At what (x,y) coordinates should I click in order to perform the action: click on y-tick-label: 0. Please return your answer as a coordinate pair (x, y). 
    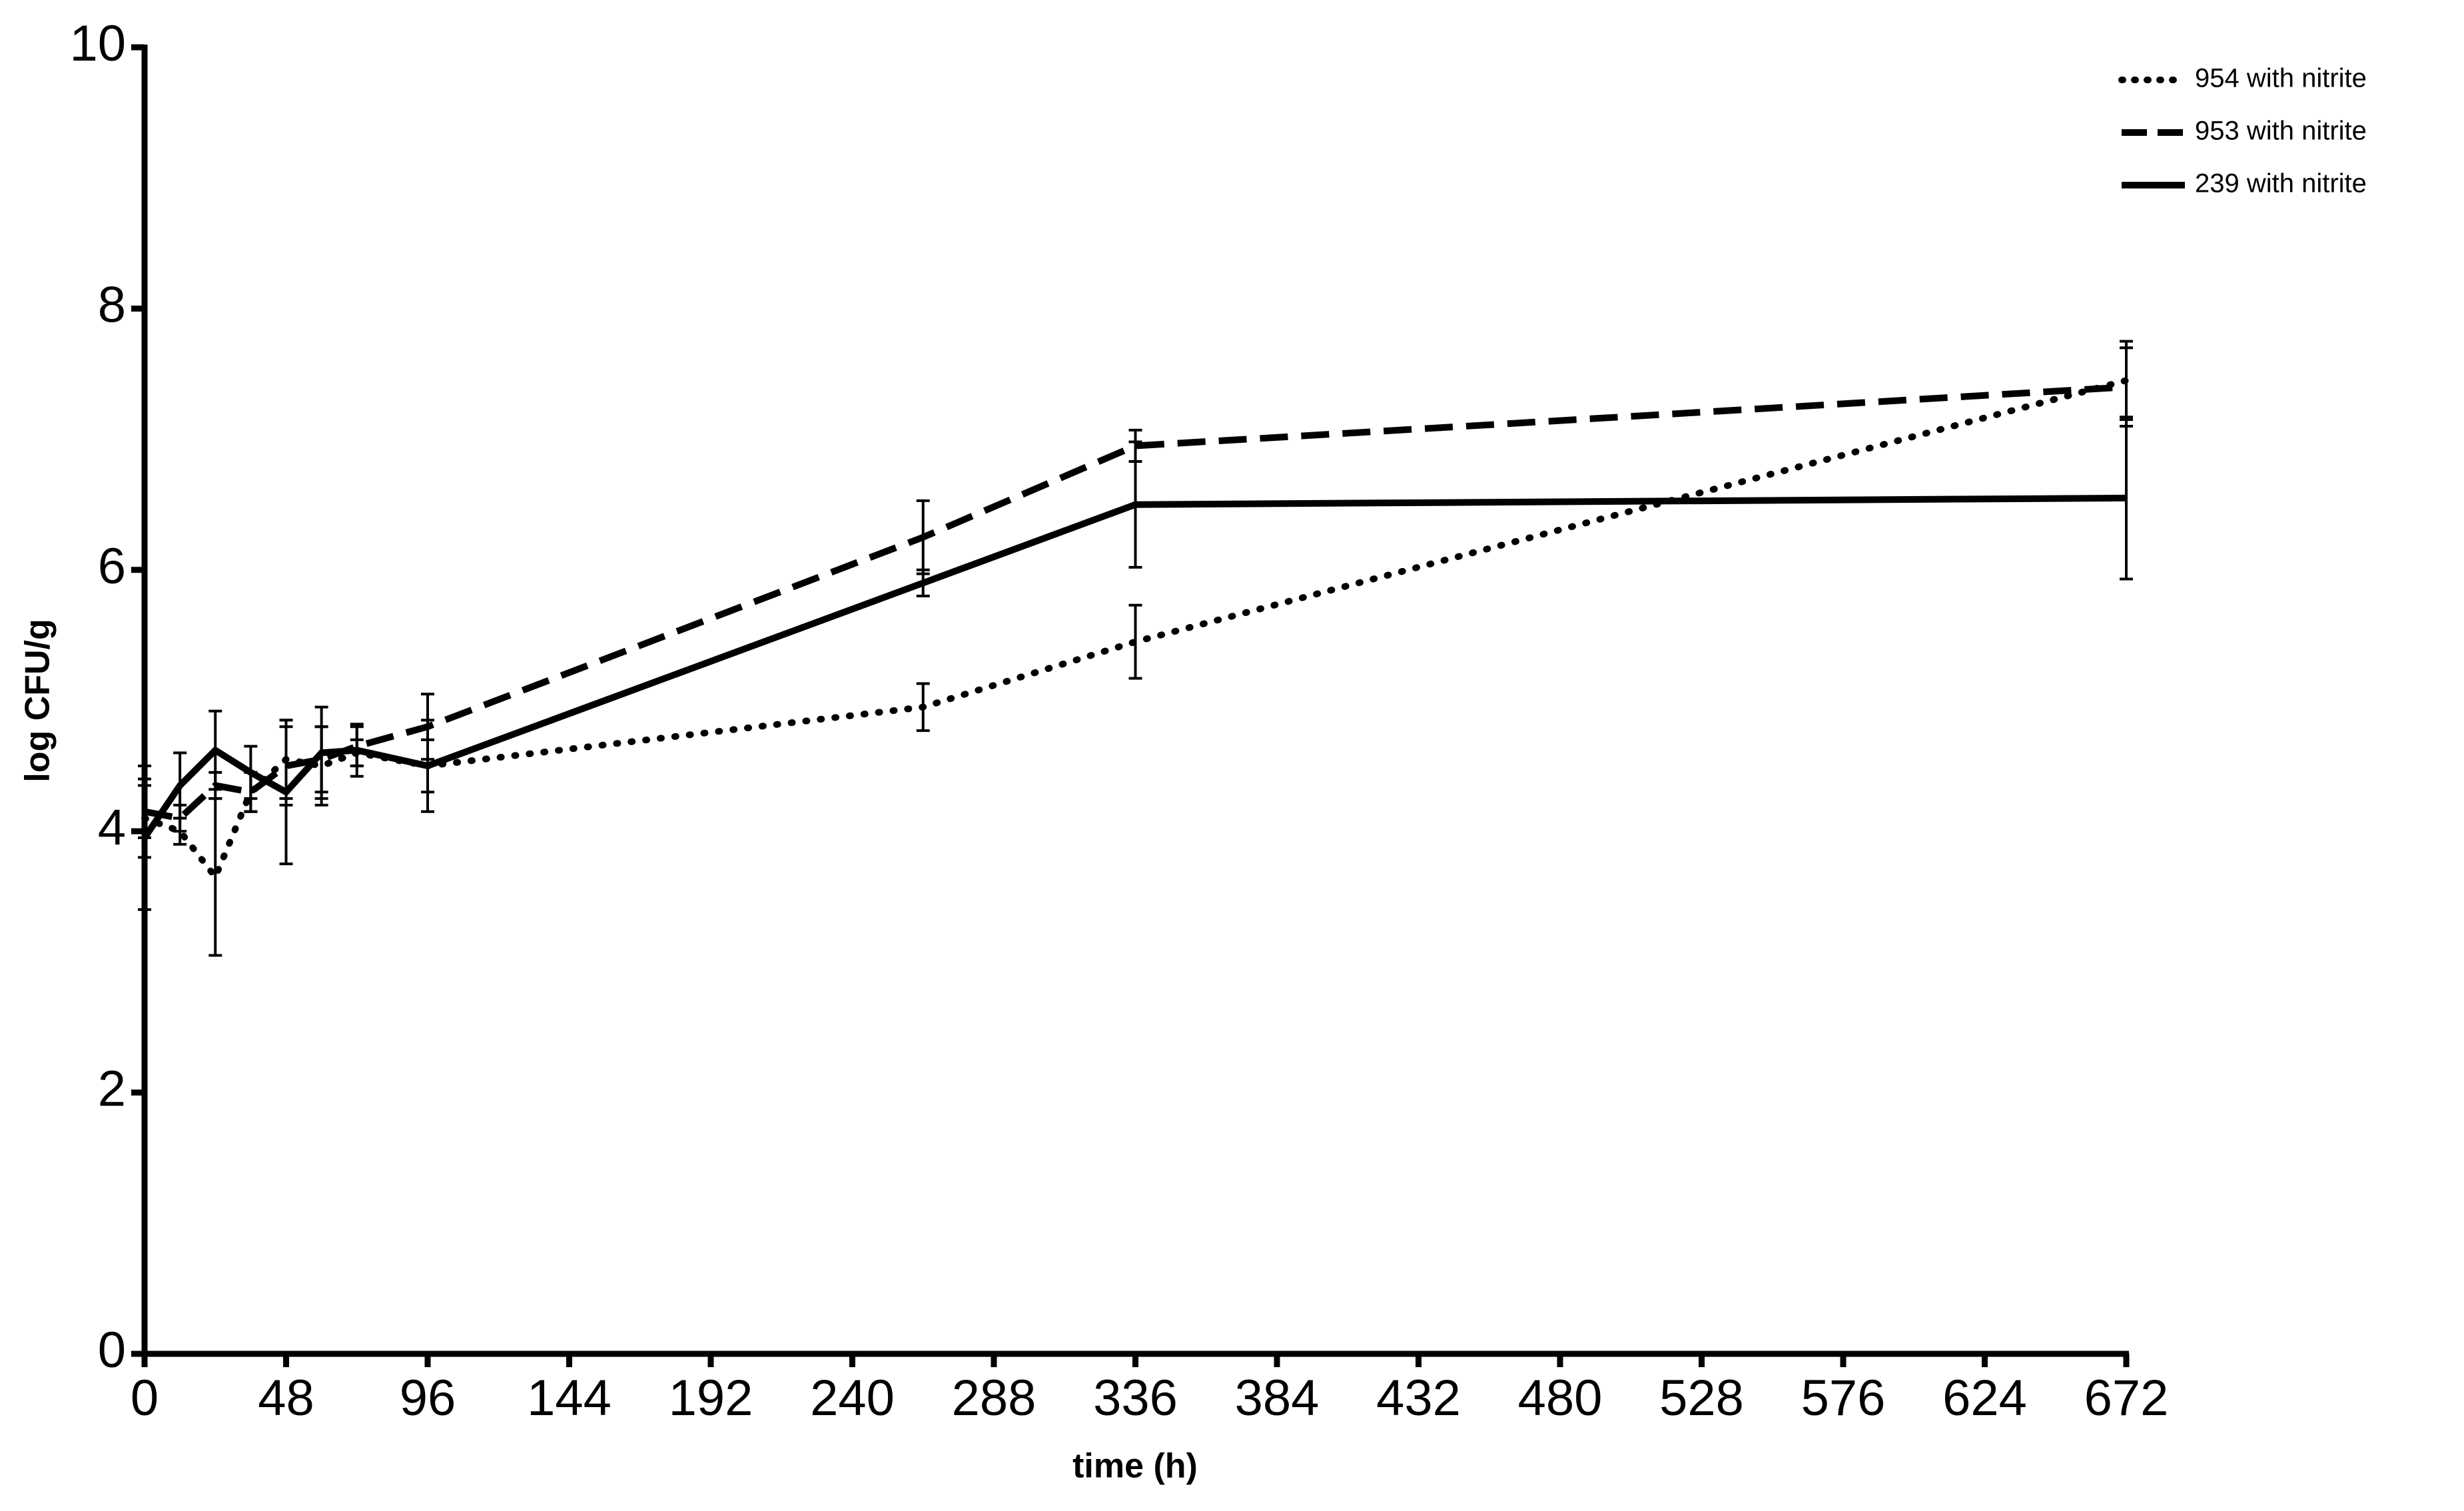
    Looking at the image, I should click on (112, 1350).